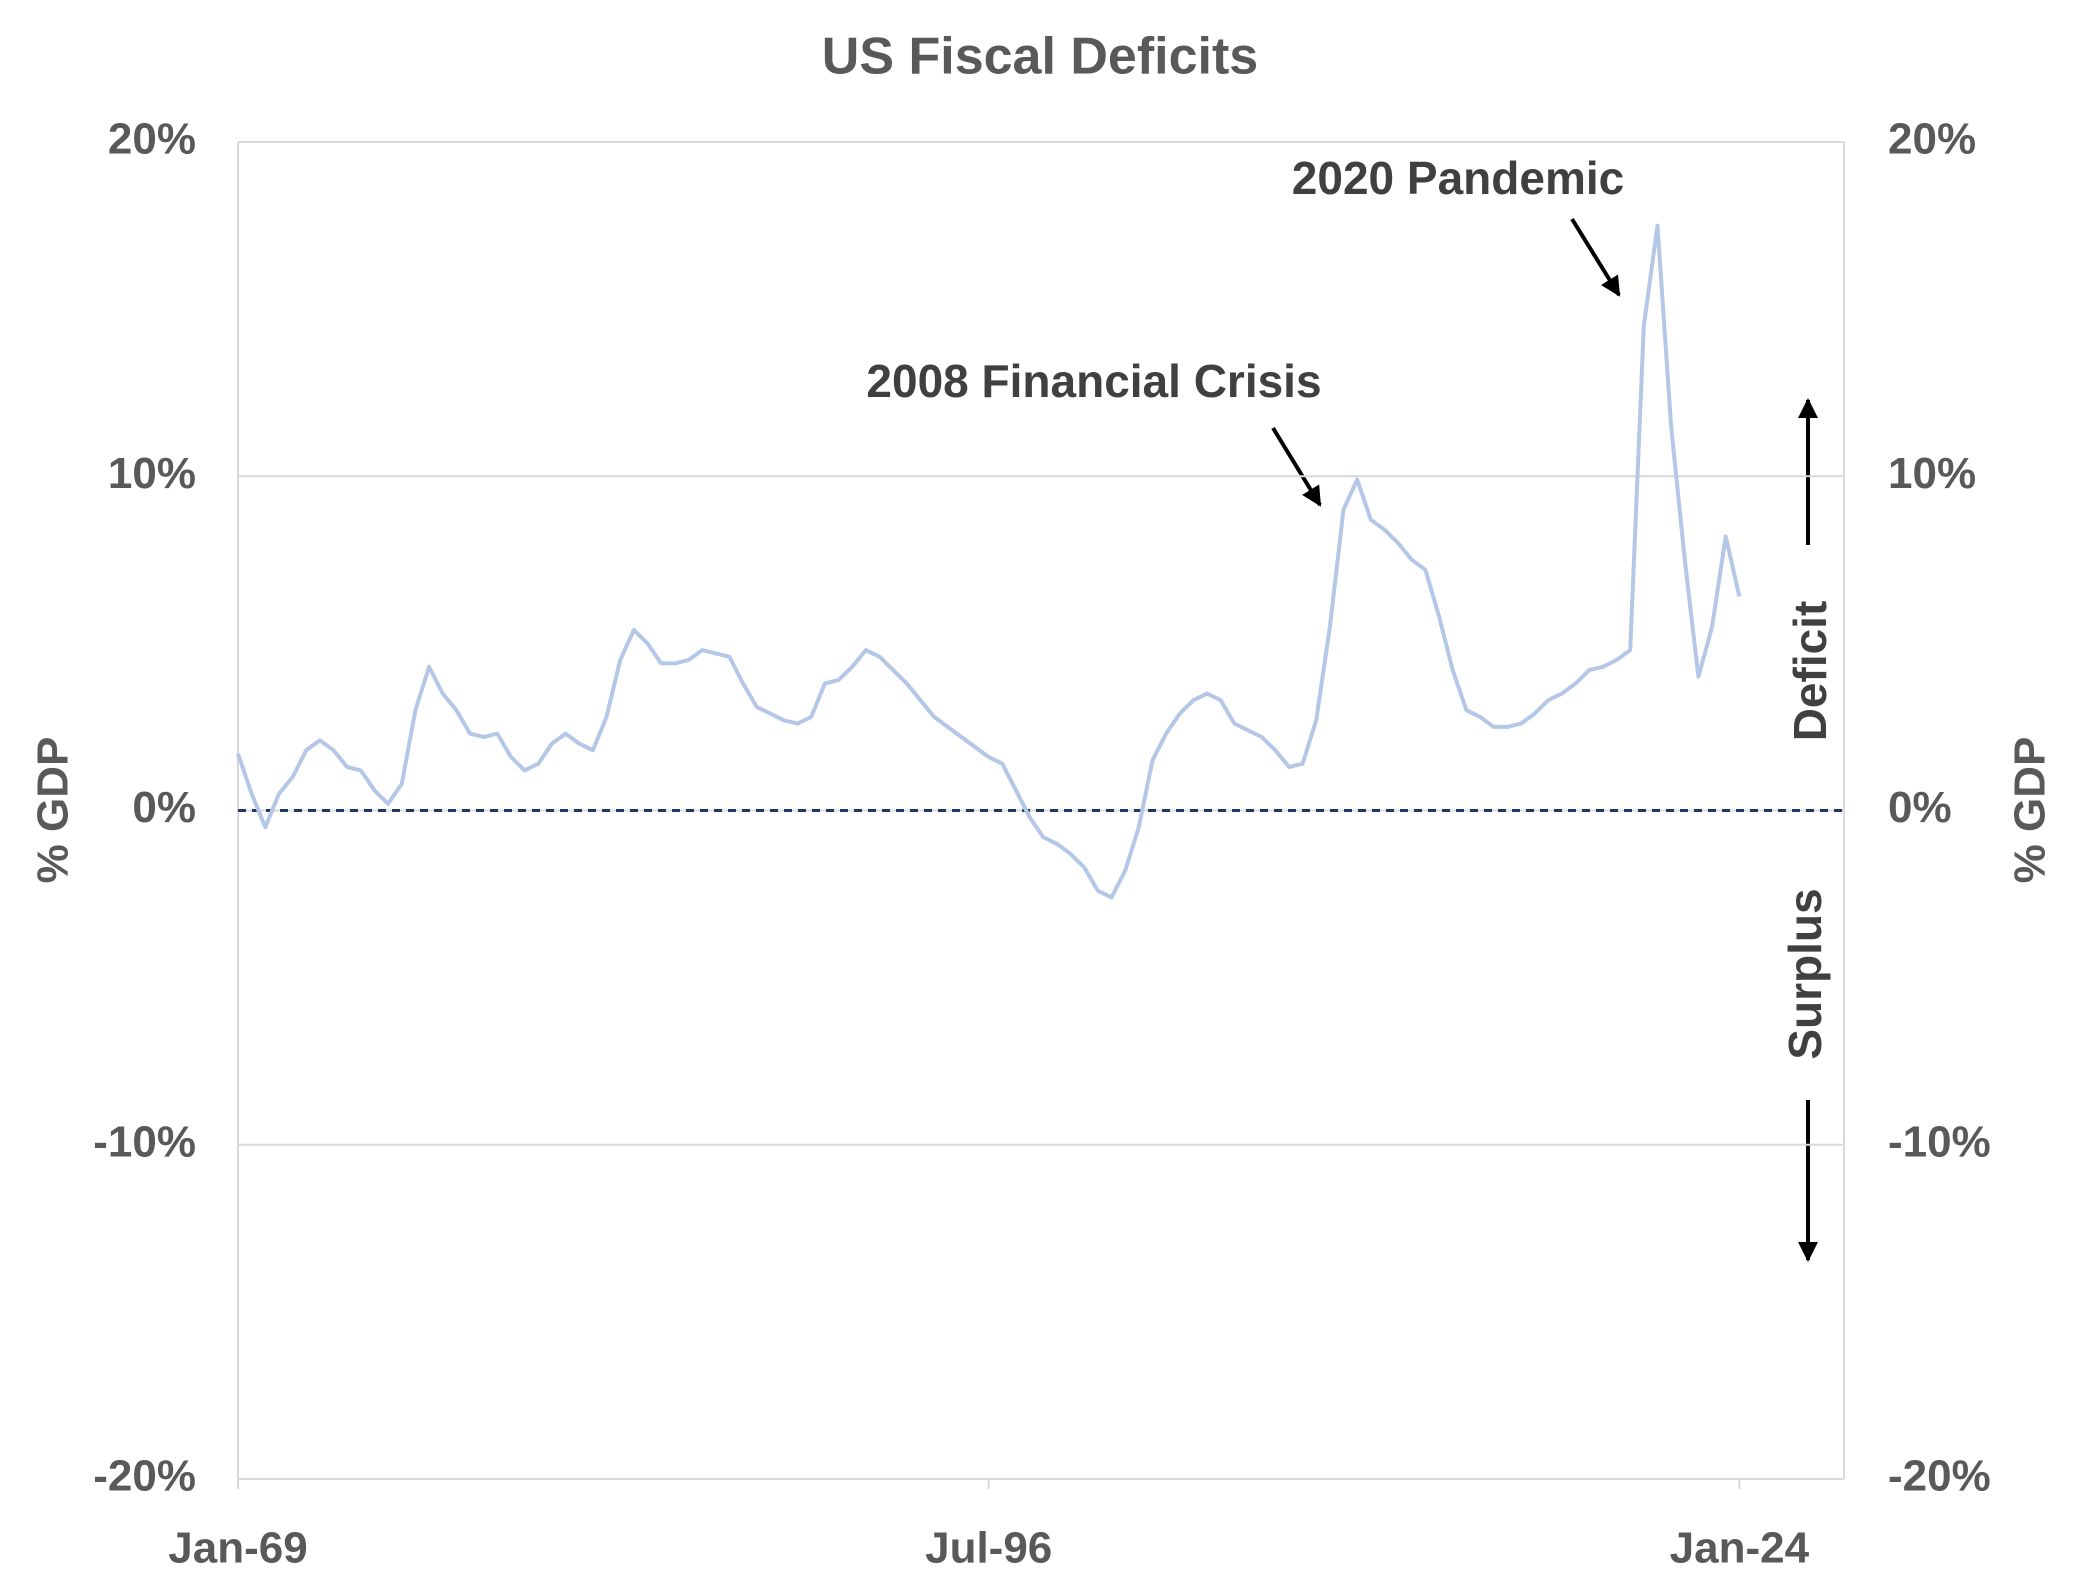 Image resolution: width=2078 pixels, height=1592 pixels. What do you see at coordinates (152, 139) in the screenshot?
I see `y-tick-label: 20%` at bounding box center [152, 139].